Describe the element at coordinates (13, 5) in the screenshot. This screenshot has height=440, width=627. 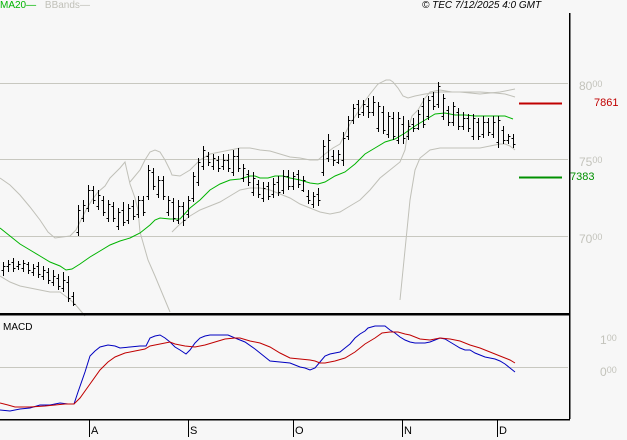
I see `legend-ma20-label: MA20` at that location.